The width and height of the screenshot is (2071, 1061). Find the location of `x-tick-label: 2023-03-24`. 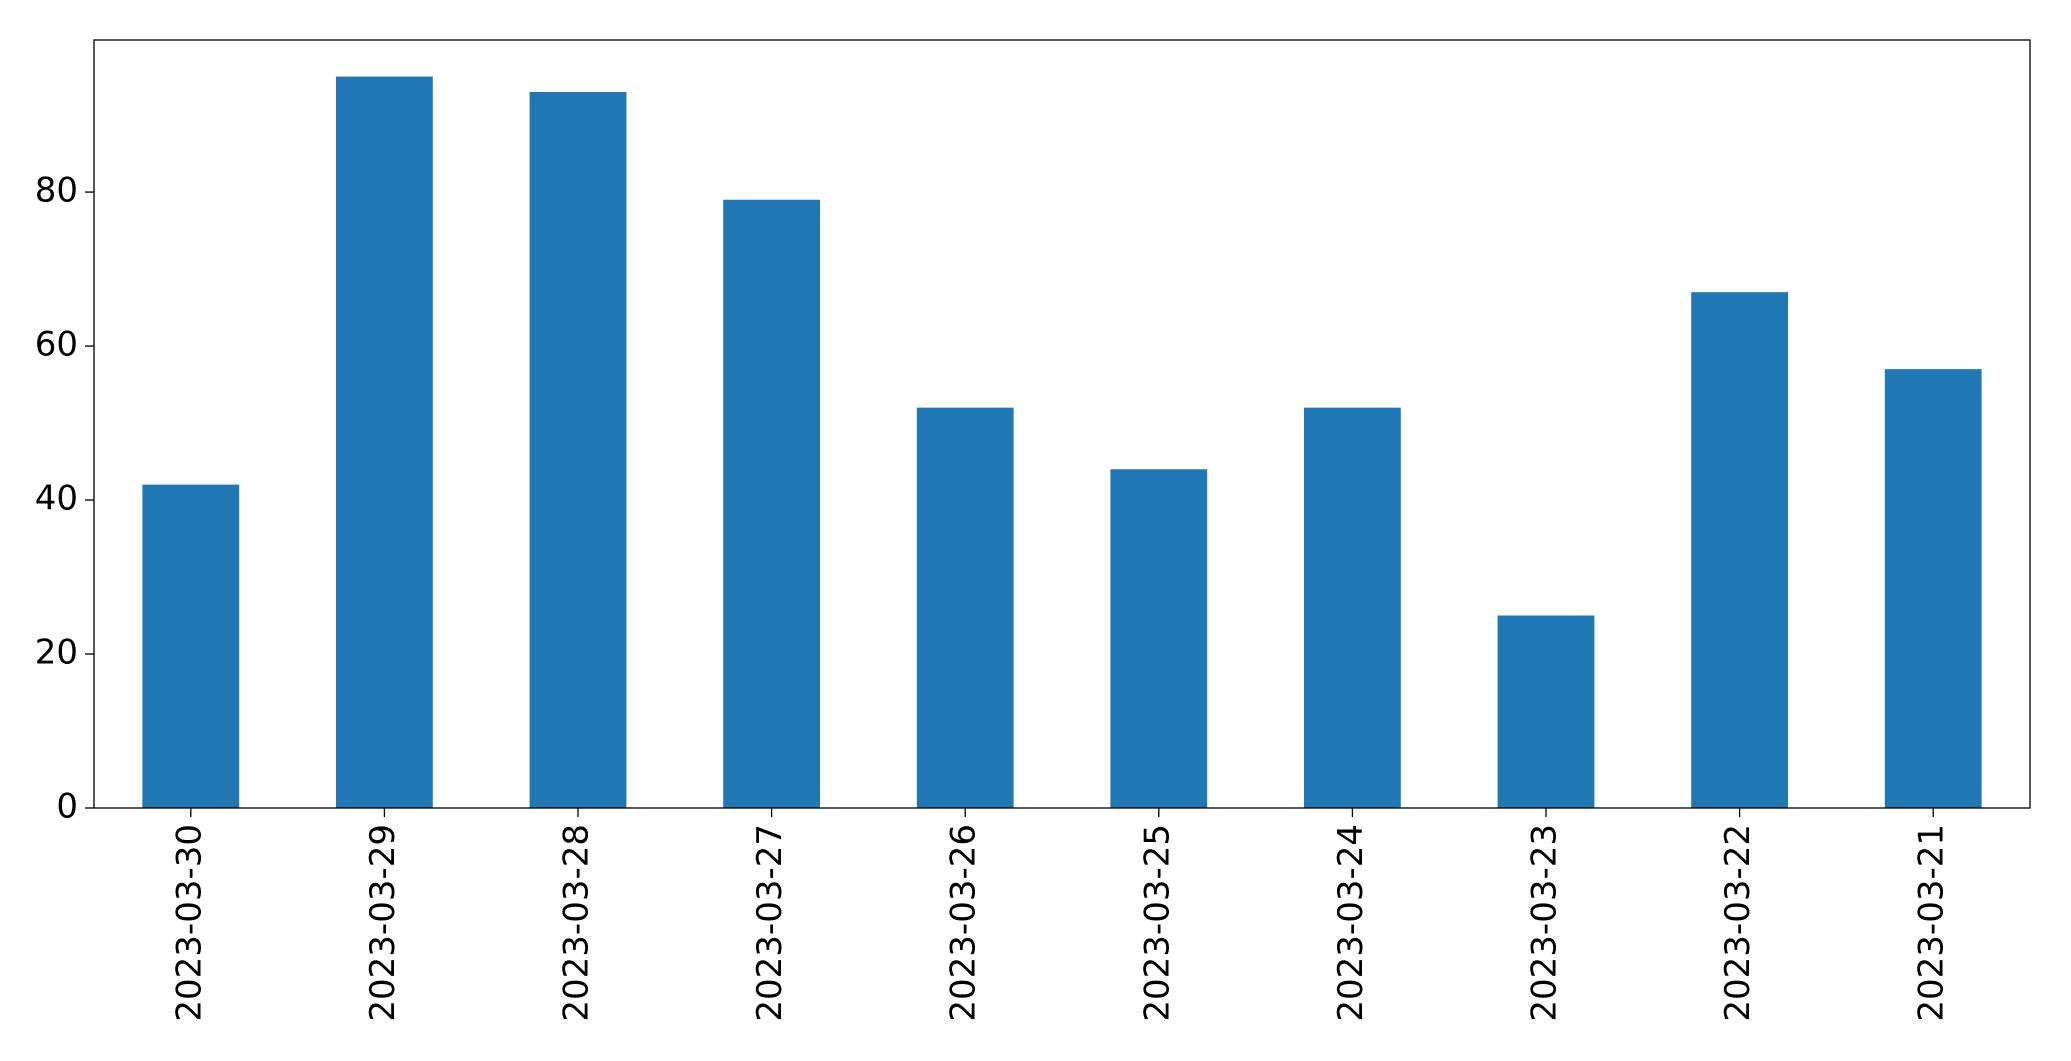

x-tick-label: 2023-03-24 is located at coordinates (1351, 923).